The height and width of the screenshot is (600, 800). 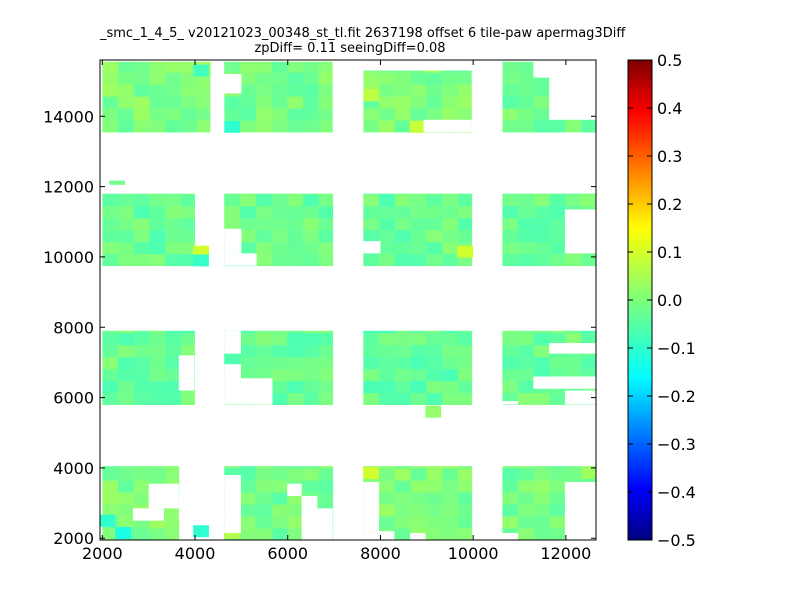 What do you see at coordinates (669, 108) in the screenshot?
I see `colorbar-tick-label: 0.4` at bounding box center [669, 108].